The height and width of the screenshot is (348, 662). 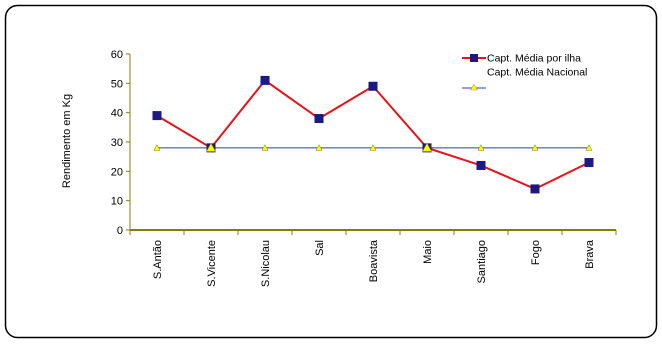 What do you see at coordinates (320, 248) in the screenshot?
I see `x-tick-label-3: Sal` at bounding box center [320, 248].